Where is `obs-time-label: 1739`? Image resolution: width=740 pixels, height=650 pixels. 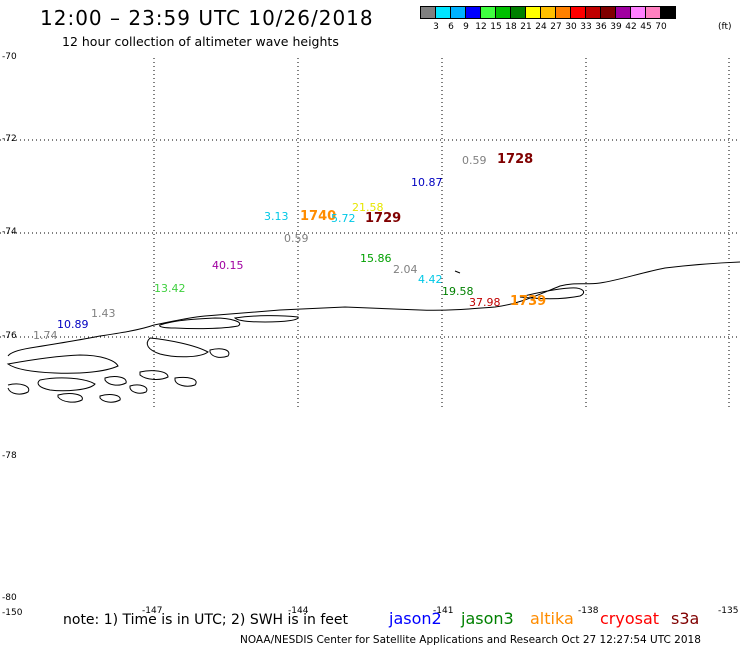 obs-time-label: 1739 is located at coordinates (528, 301).